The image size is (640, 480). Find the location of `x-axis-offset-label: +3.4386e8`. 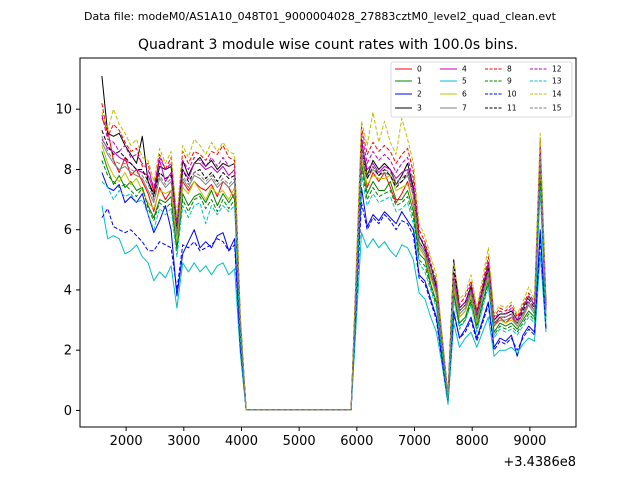

x-axis-offset-label: +3.4386e8 is located at coordinates (539, 462).